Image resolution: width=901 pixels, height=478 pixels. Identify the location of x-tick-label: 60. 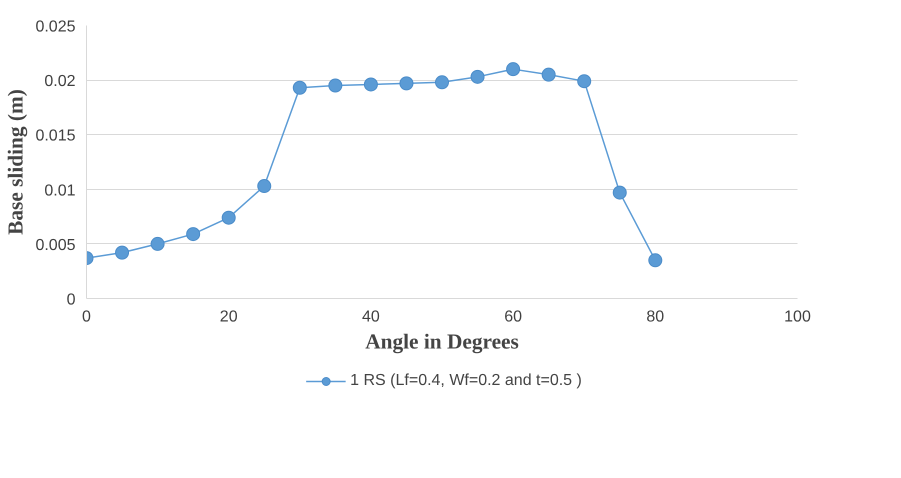
(513, 317).